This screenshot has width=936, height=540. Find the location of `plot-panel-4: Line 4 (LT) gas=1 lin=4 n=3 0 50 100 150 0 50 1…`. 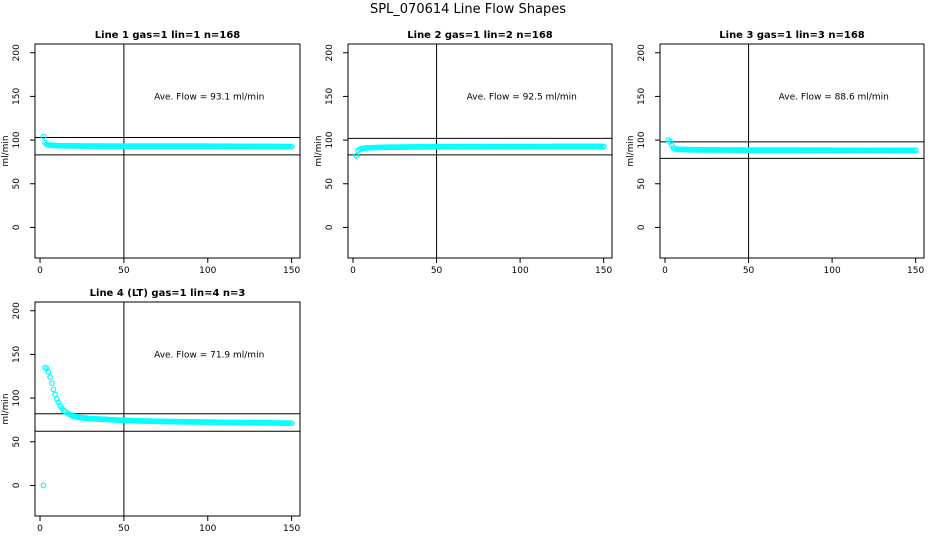

plot-panel-4: Line 4 (LT) gas=1 lin=4 n=3 0 50 100 150 0 50 1… is located at coordinates (151, 411).